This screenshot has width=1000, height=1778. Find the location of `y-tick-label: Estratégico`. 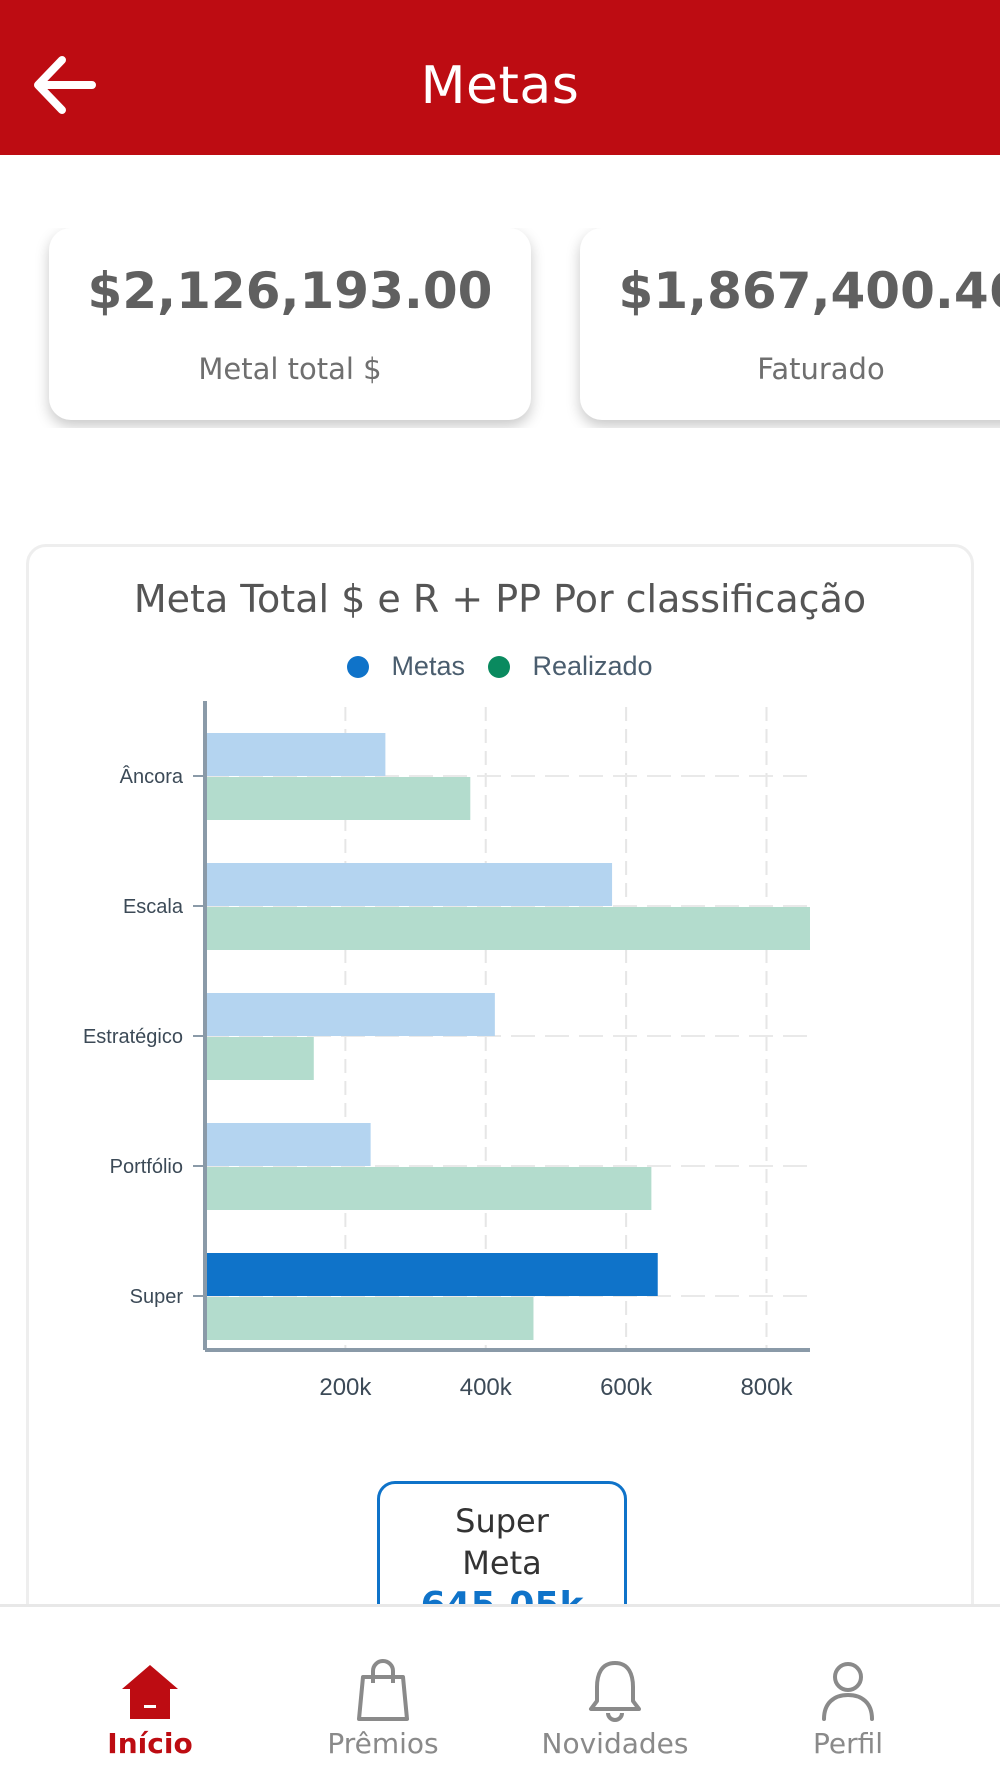

y-tick-label: Estratégico is located at coordinates (133, 1037).